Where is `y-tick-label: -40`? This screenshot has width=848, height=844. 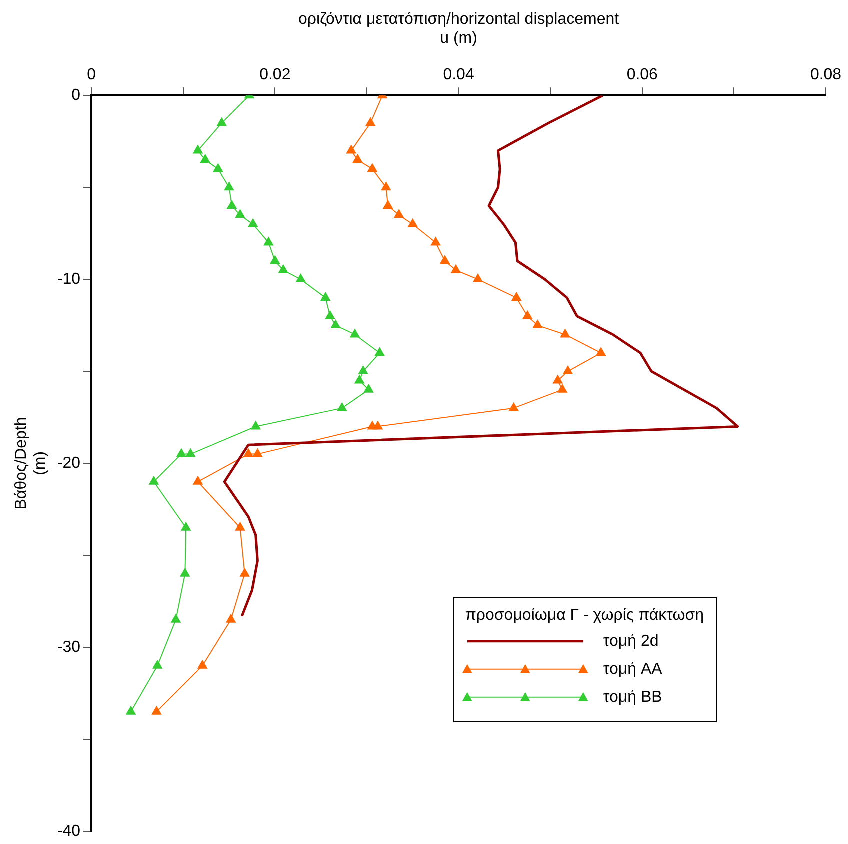
y-tick-label: -40 is located at coordinates (69, 831).